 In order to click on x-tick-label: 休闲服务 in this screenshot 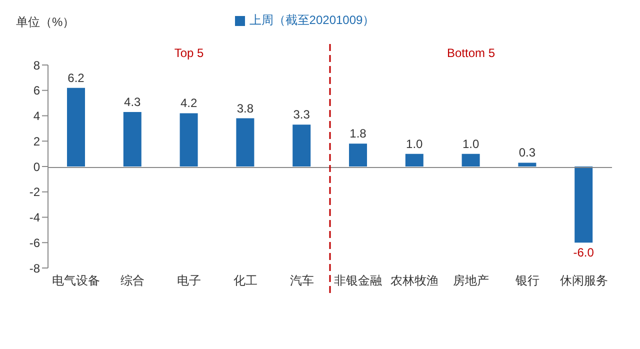, I will do `click(584, 281)`.